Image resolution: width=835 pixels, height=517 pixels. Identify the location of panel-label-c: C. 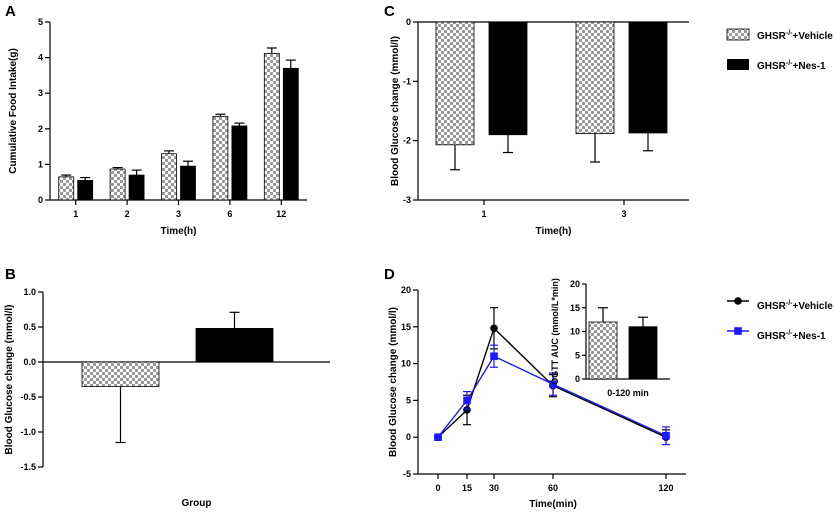
(389, 11).